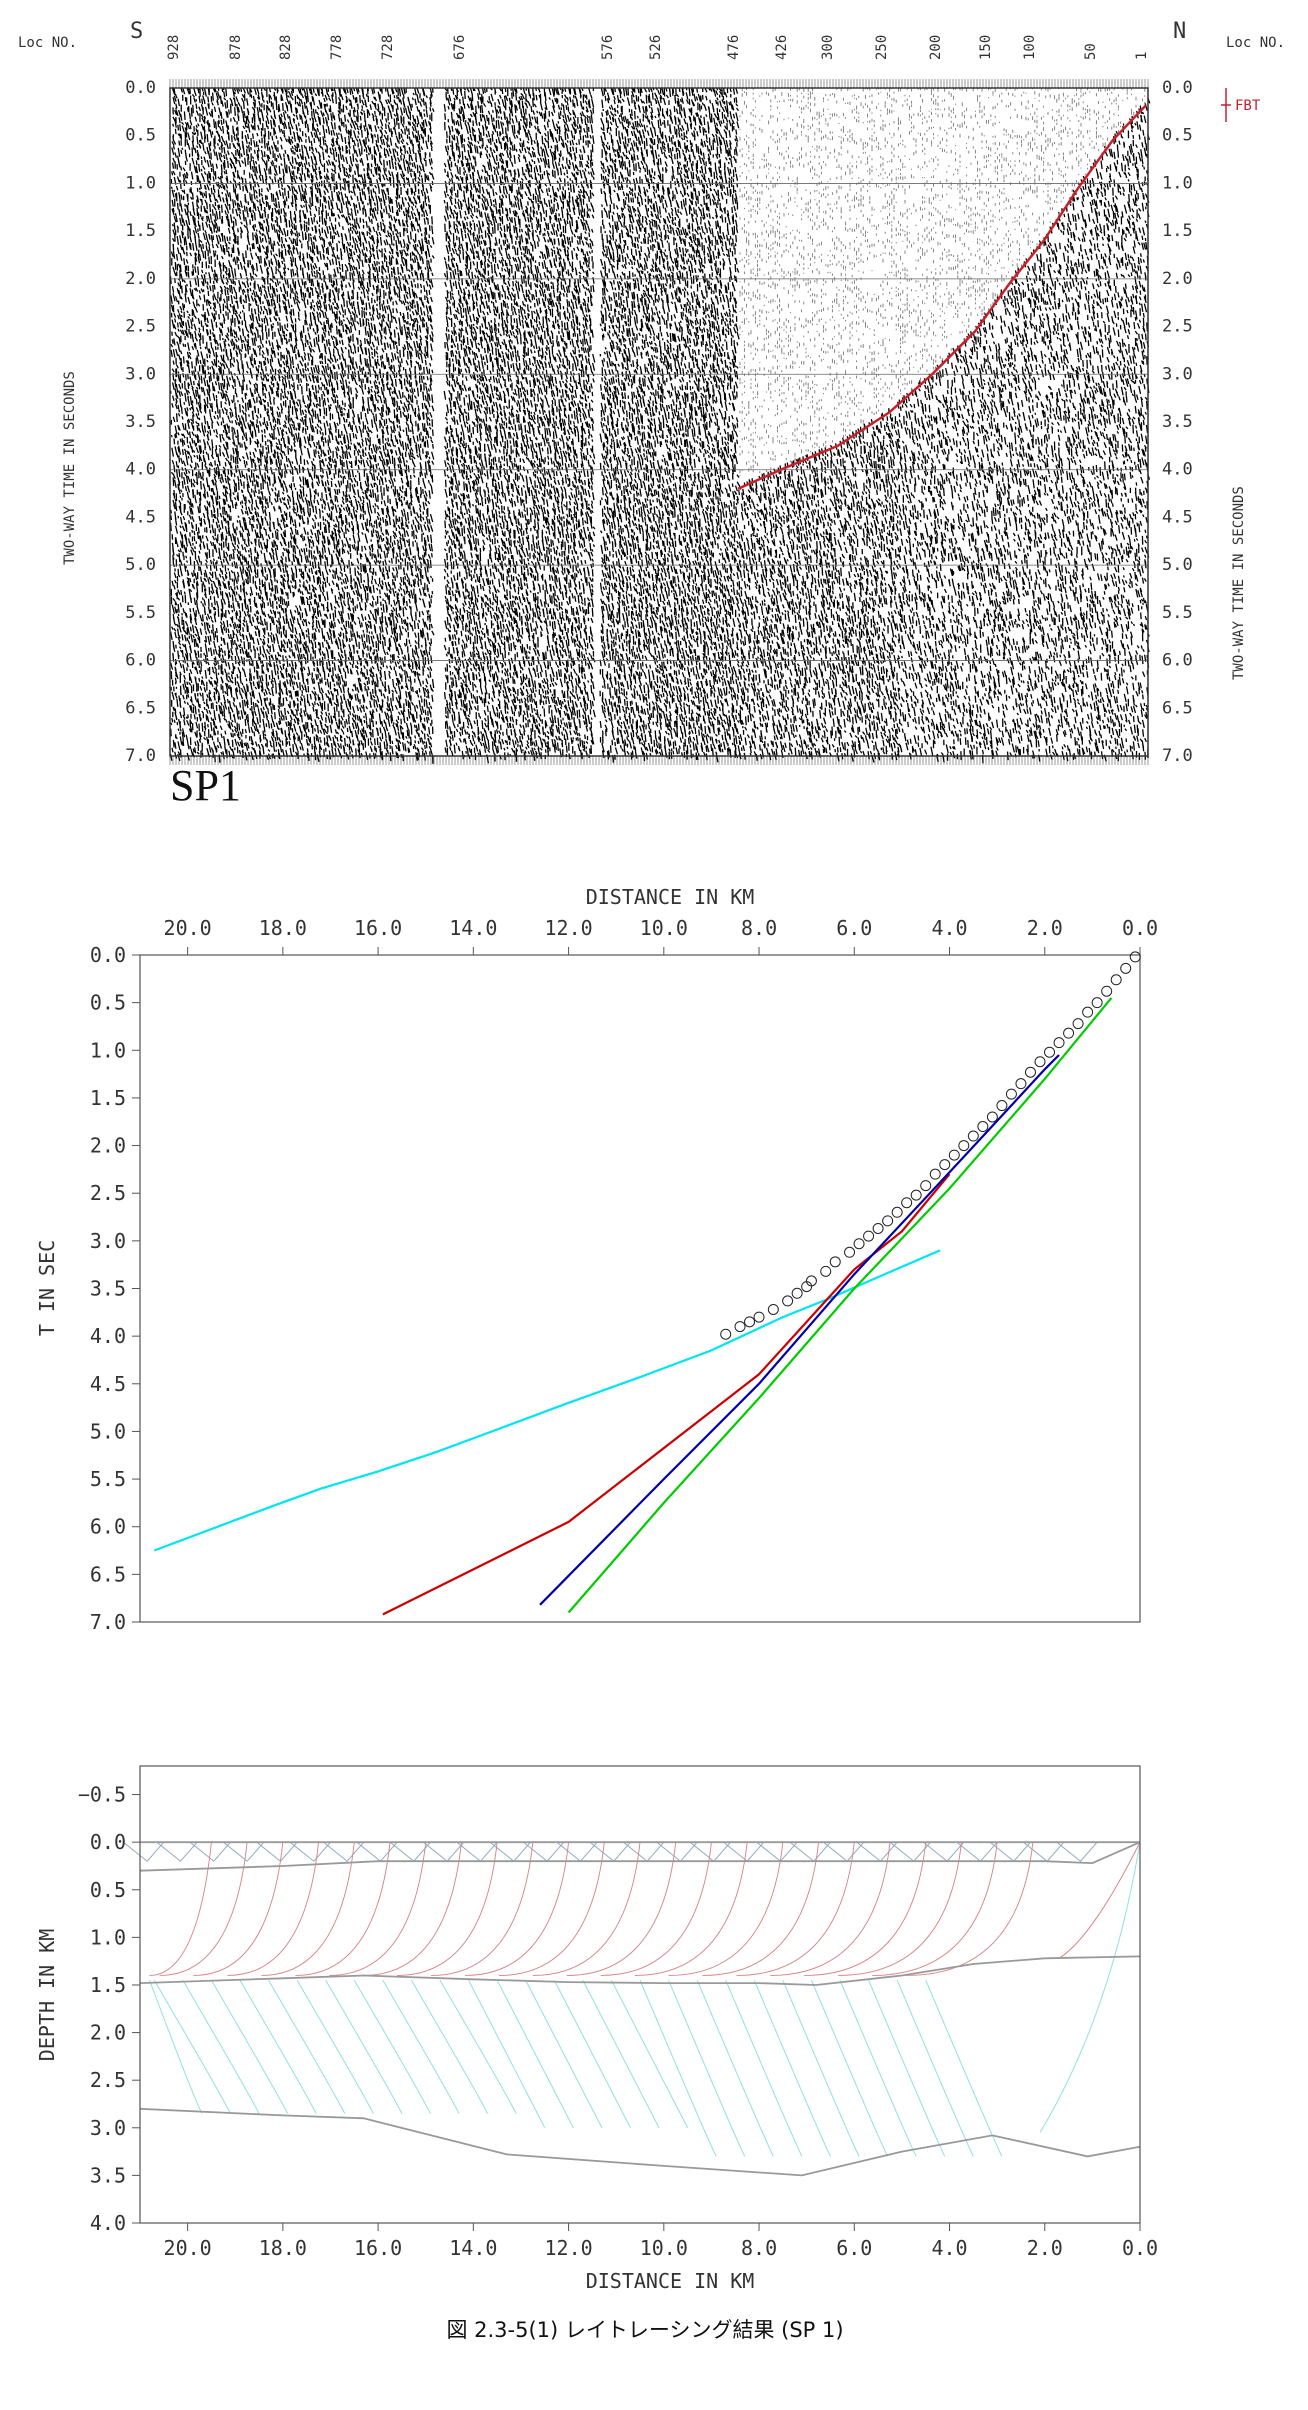 The height and width of the screenshot is (2410, 1308). I want to click on time-tick-label-right: 3.5, so click(1177, 422).